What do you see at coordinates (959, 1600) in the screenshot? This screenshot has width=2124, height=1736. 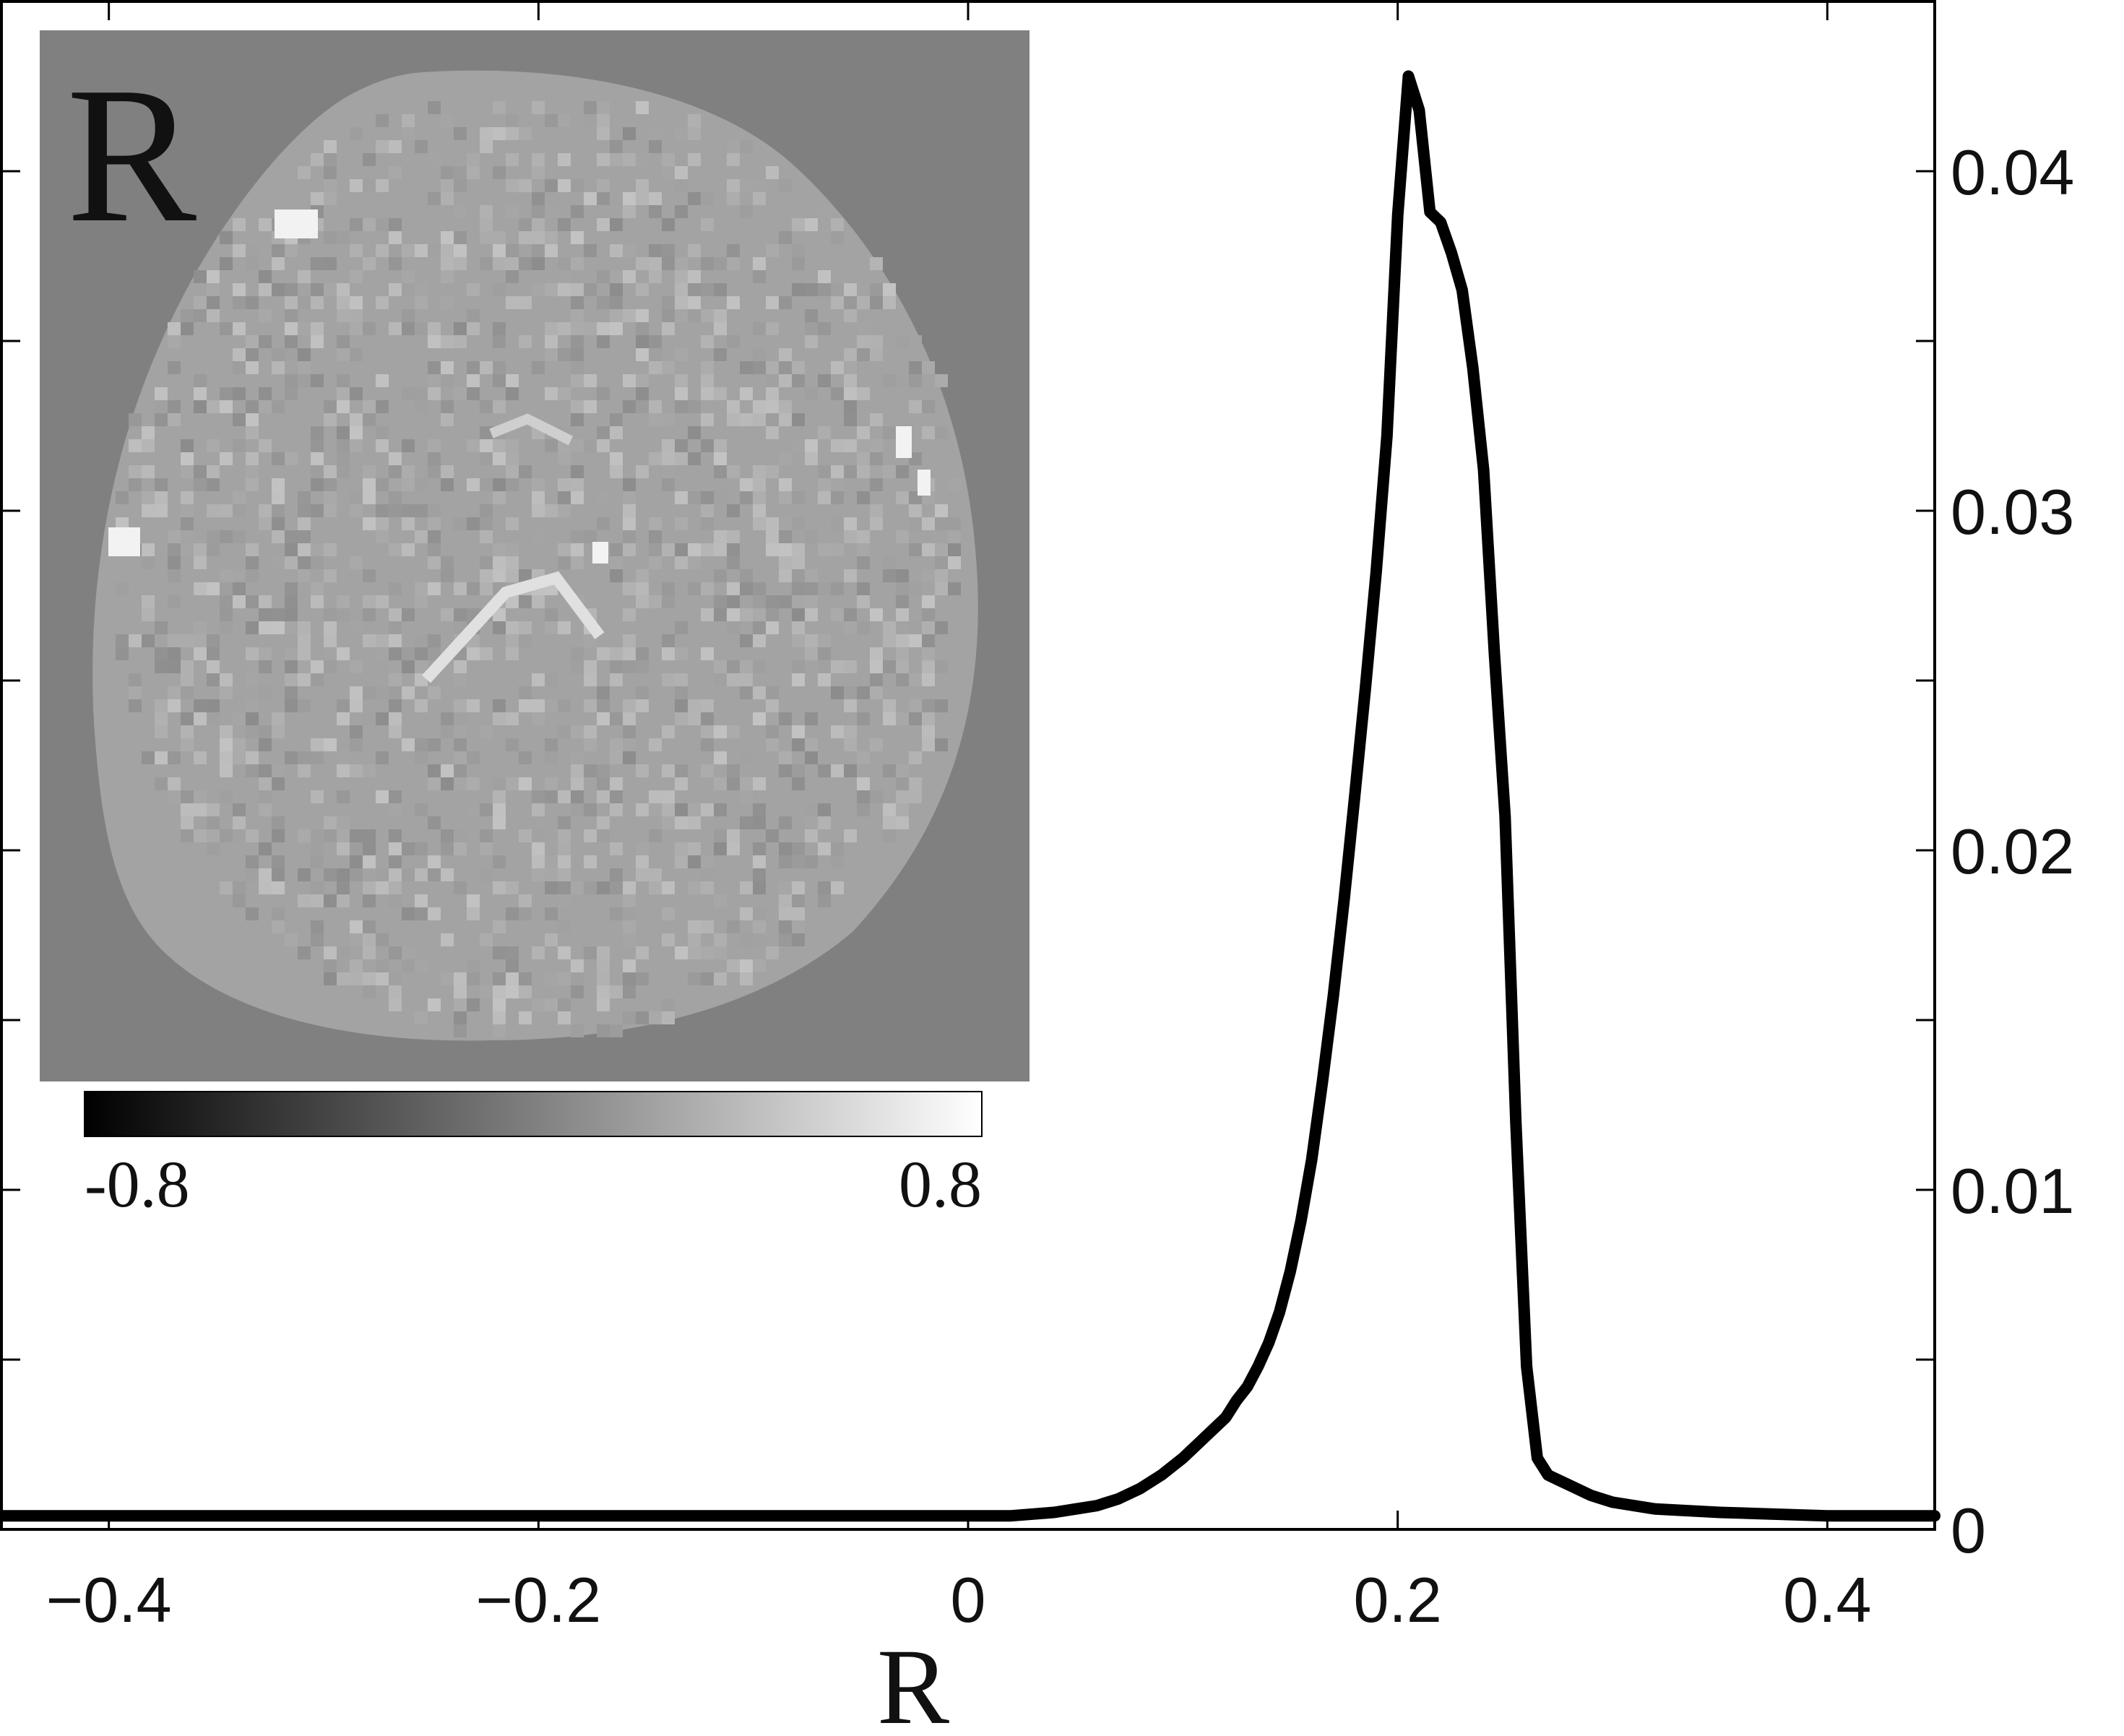 I see `x-tick-labels: −0.4 −0.2 0 0.2 0.4` at bounding box center [959, 1600].